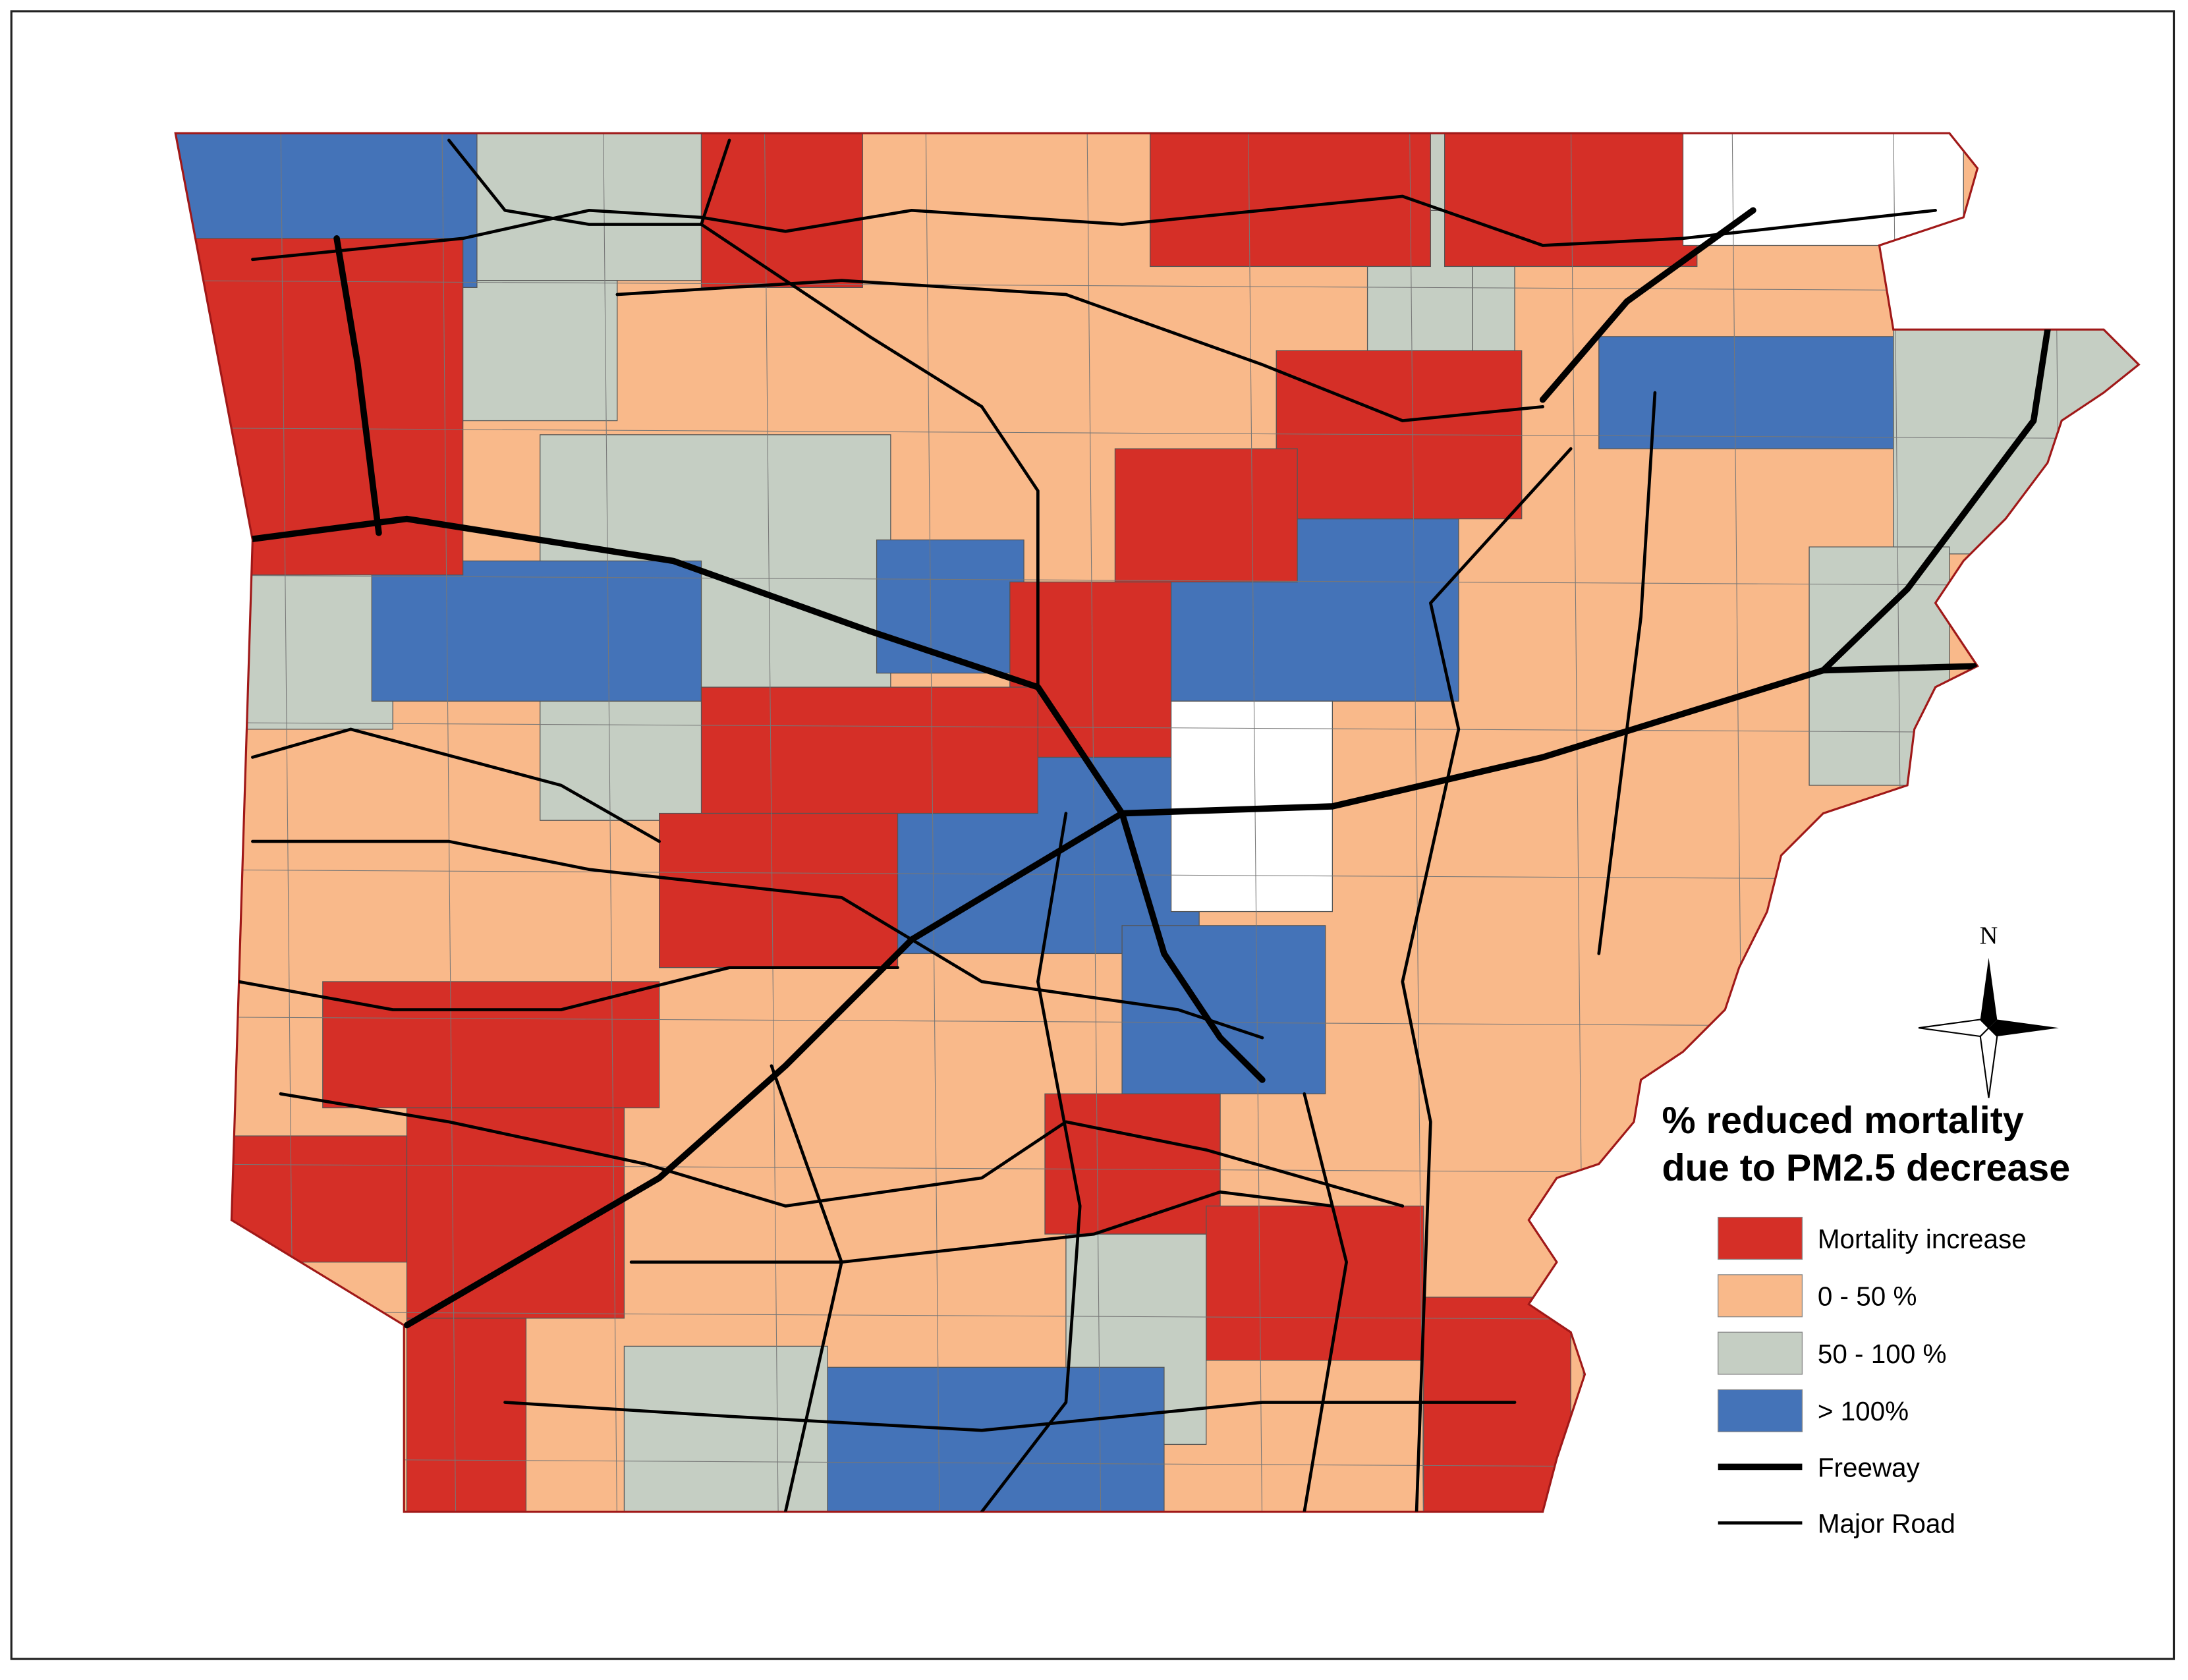 The image size is (2188, 1680). I want to click on north-arrow: N, so click(1989, 1010).